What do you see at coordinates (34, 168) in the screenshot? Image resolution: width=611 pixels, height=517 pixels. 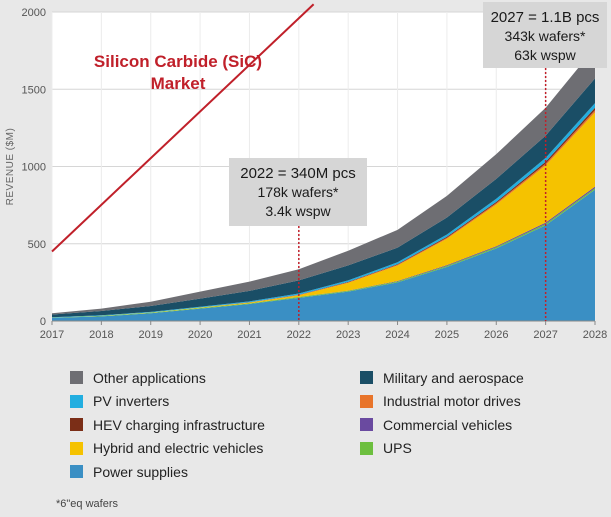 I see `y-tick-label: 1000` at bounding box center [34, 168].